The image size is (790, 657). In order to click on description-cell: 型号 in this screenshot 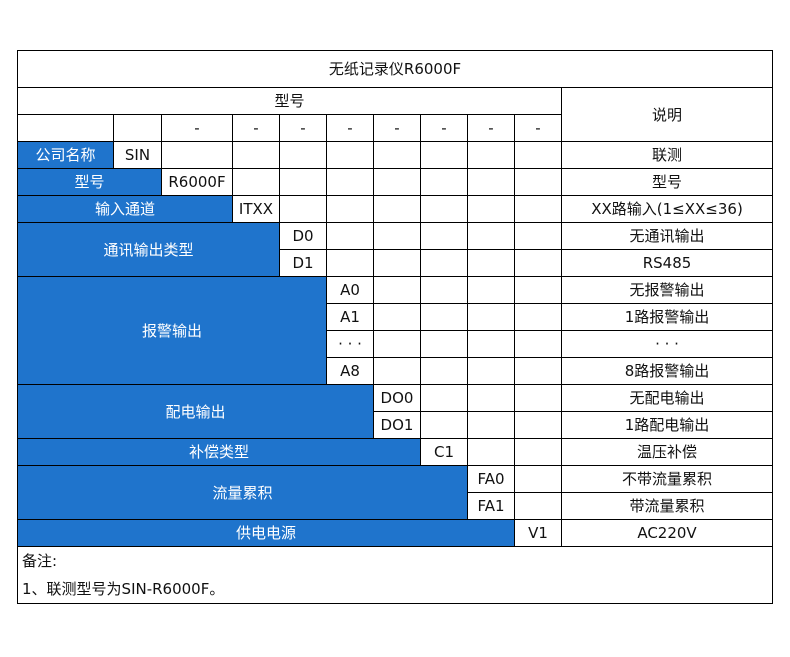, I will do `click(667, 182)`.